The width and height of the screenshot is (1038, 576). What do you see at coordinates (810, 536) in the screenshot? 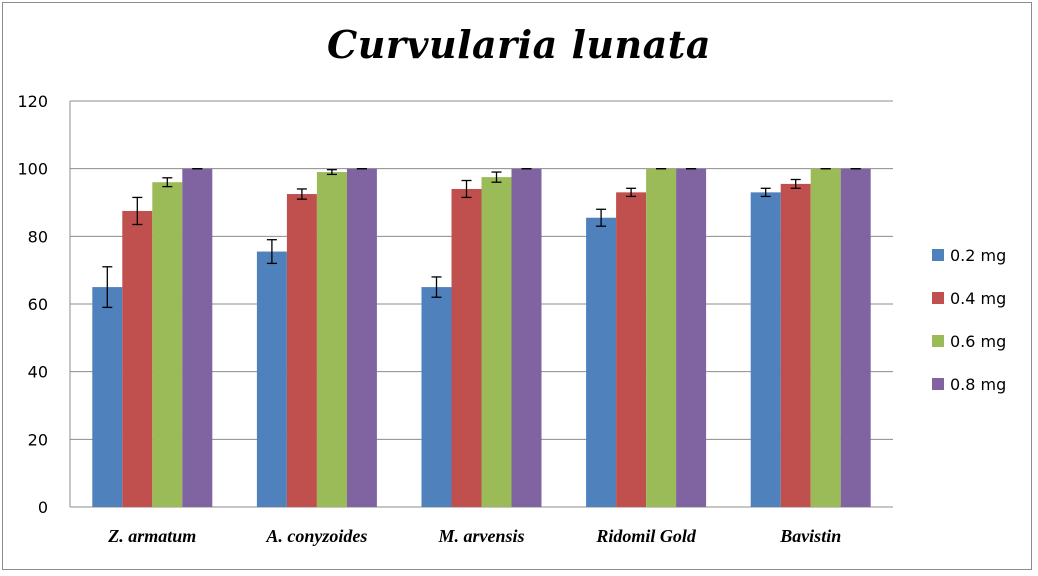
I see `x-category-label: Bavistin` at bounding box center [810, 536].